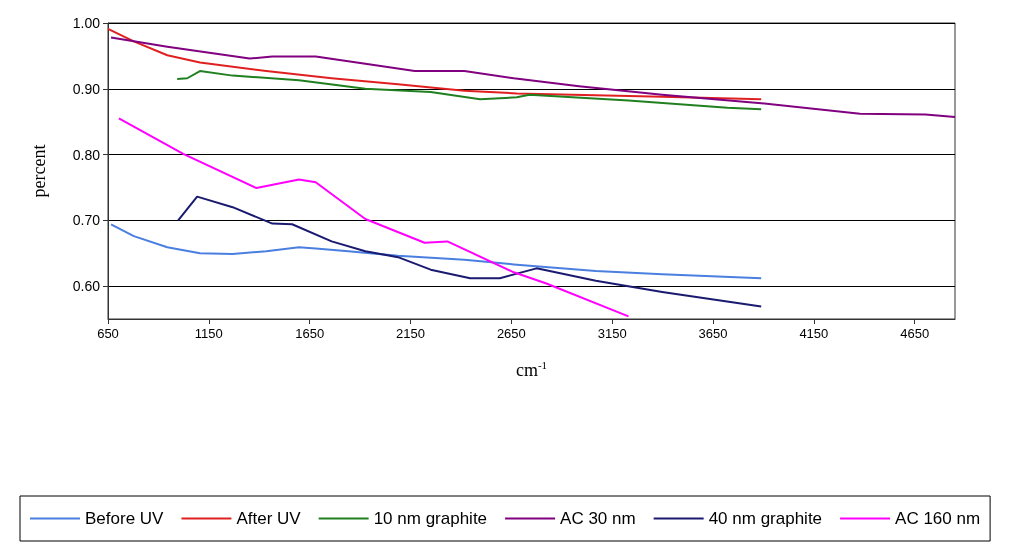 The image size is (1013, 557). What do you see at coordinates (814, 333) in the screenshot?
I see `x-tick-label: 4150` at bounding box center [814, 333].